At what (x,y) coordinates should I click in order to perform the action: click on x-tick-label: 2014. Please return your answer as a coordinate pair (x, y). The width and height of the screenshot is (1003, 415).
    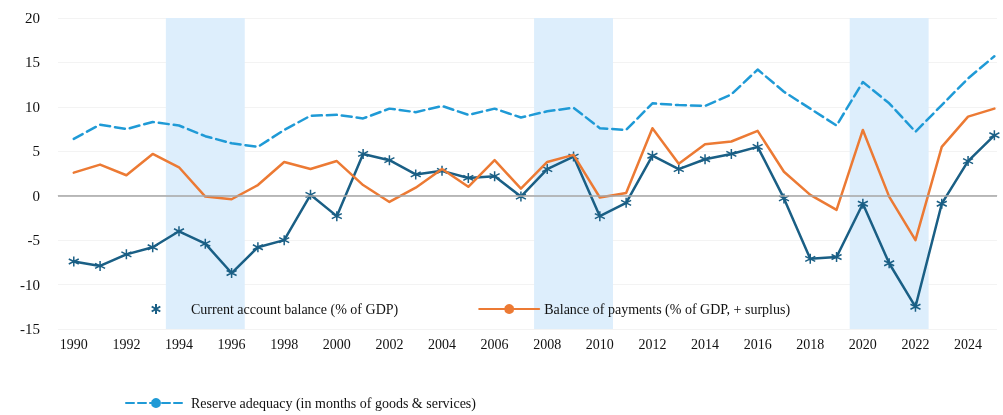
    Looking at the image, I should click on (705, 344).